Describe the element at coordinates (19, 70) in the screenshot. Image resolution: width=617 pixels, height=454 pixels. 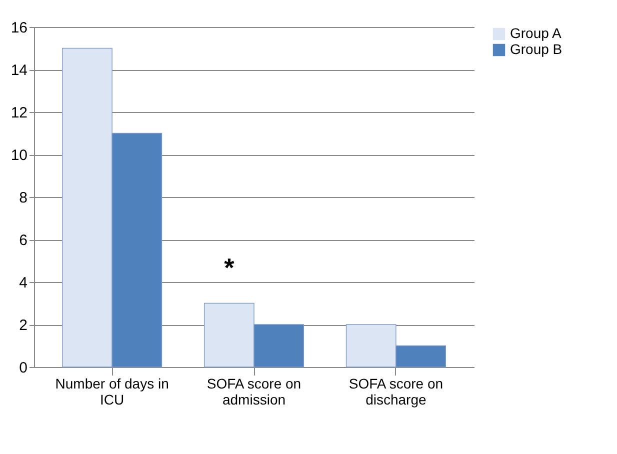
I see `y-tick-label: 14` at that location.